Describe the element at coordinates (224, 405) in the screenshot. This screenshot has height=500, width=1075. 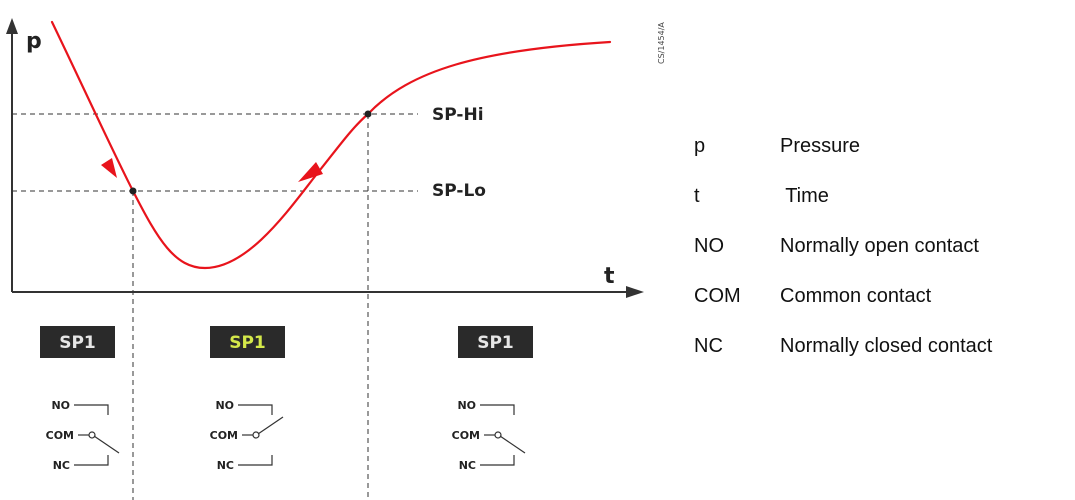
I see `no-label-2: NO` at that location.